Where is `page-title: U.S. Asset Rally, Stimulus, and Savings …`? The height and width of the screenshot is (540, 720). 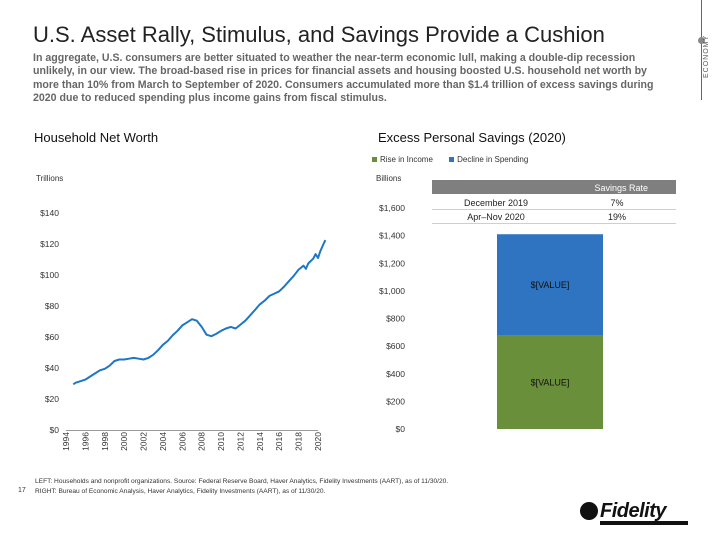
page-title: U.S. Asset Rally, Stimulus, and Savings … is located at coordinates (319, 34).